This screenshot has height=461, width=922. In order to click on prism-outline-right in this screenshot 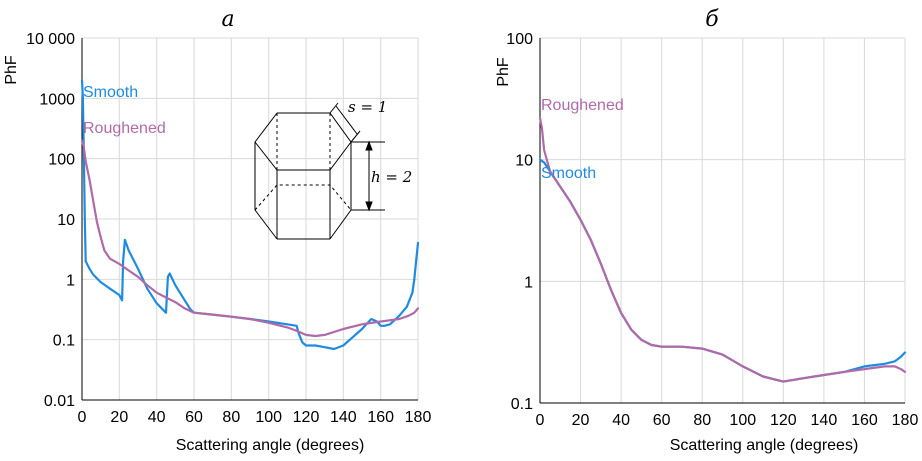, I will do `click(340, 176)`.